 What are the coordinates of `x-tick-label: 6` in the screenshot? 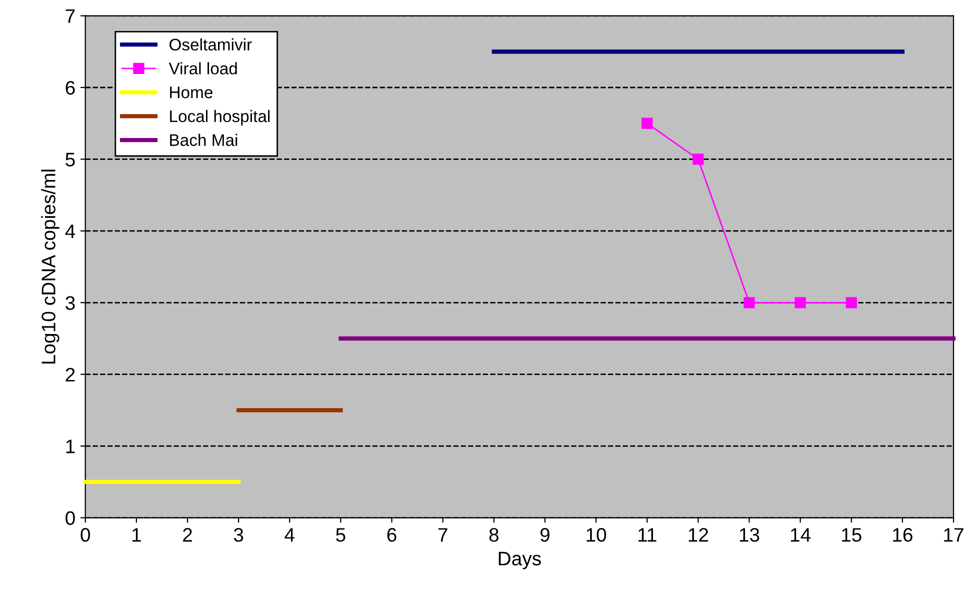 It's located at (391, 535).